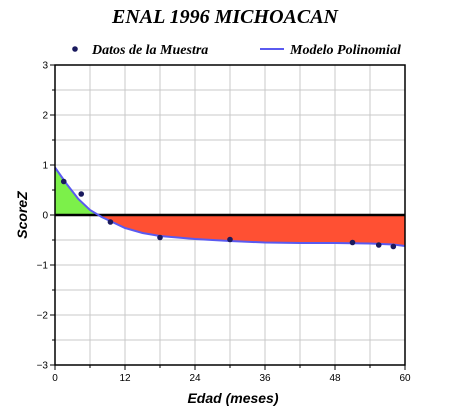 The height and width of the screenshot is (420, 450). What do you see at coordinates (45, 216) in the screenshot?
I see `y-tick-label: 0` at bounding box center [45, 216].